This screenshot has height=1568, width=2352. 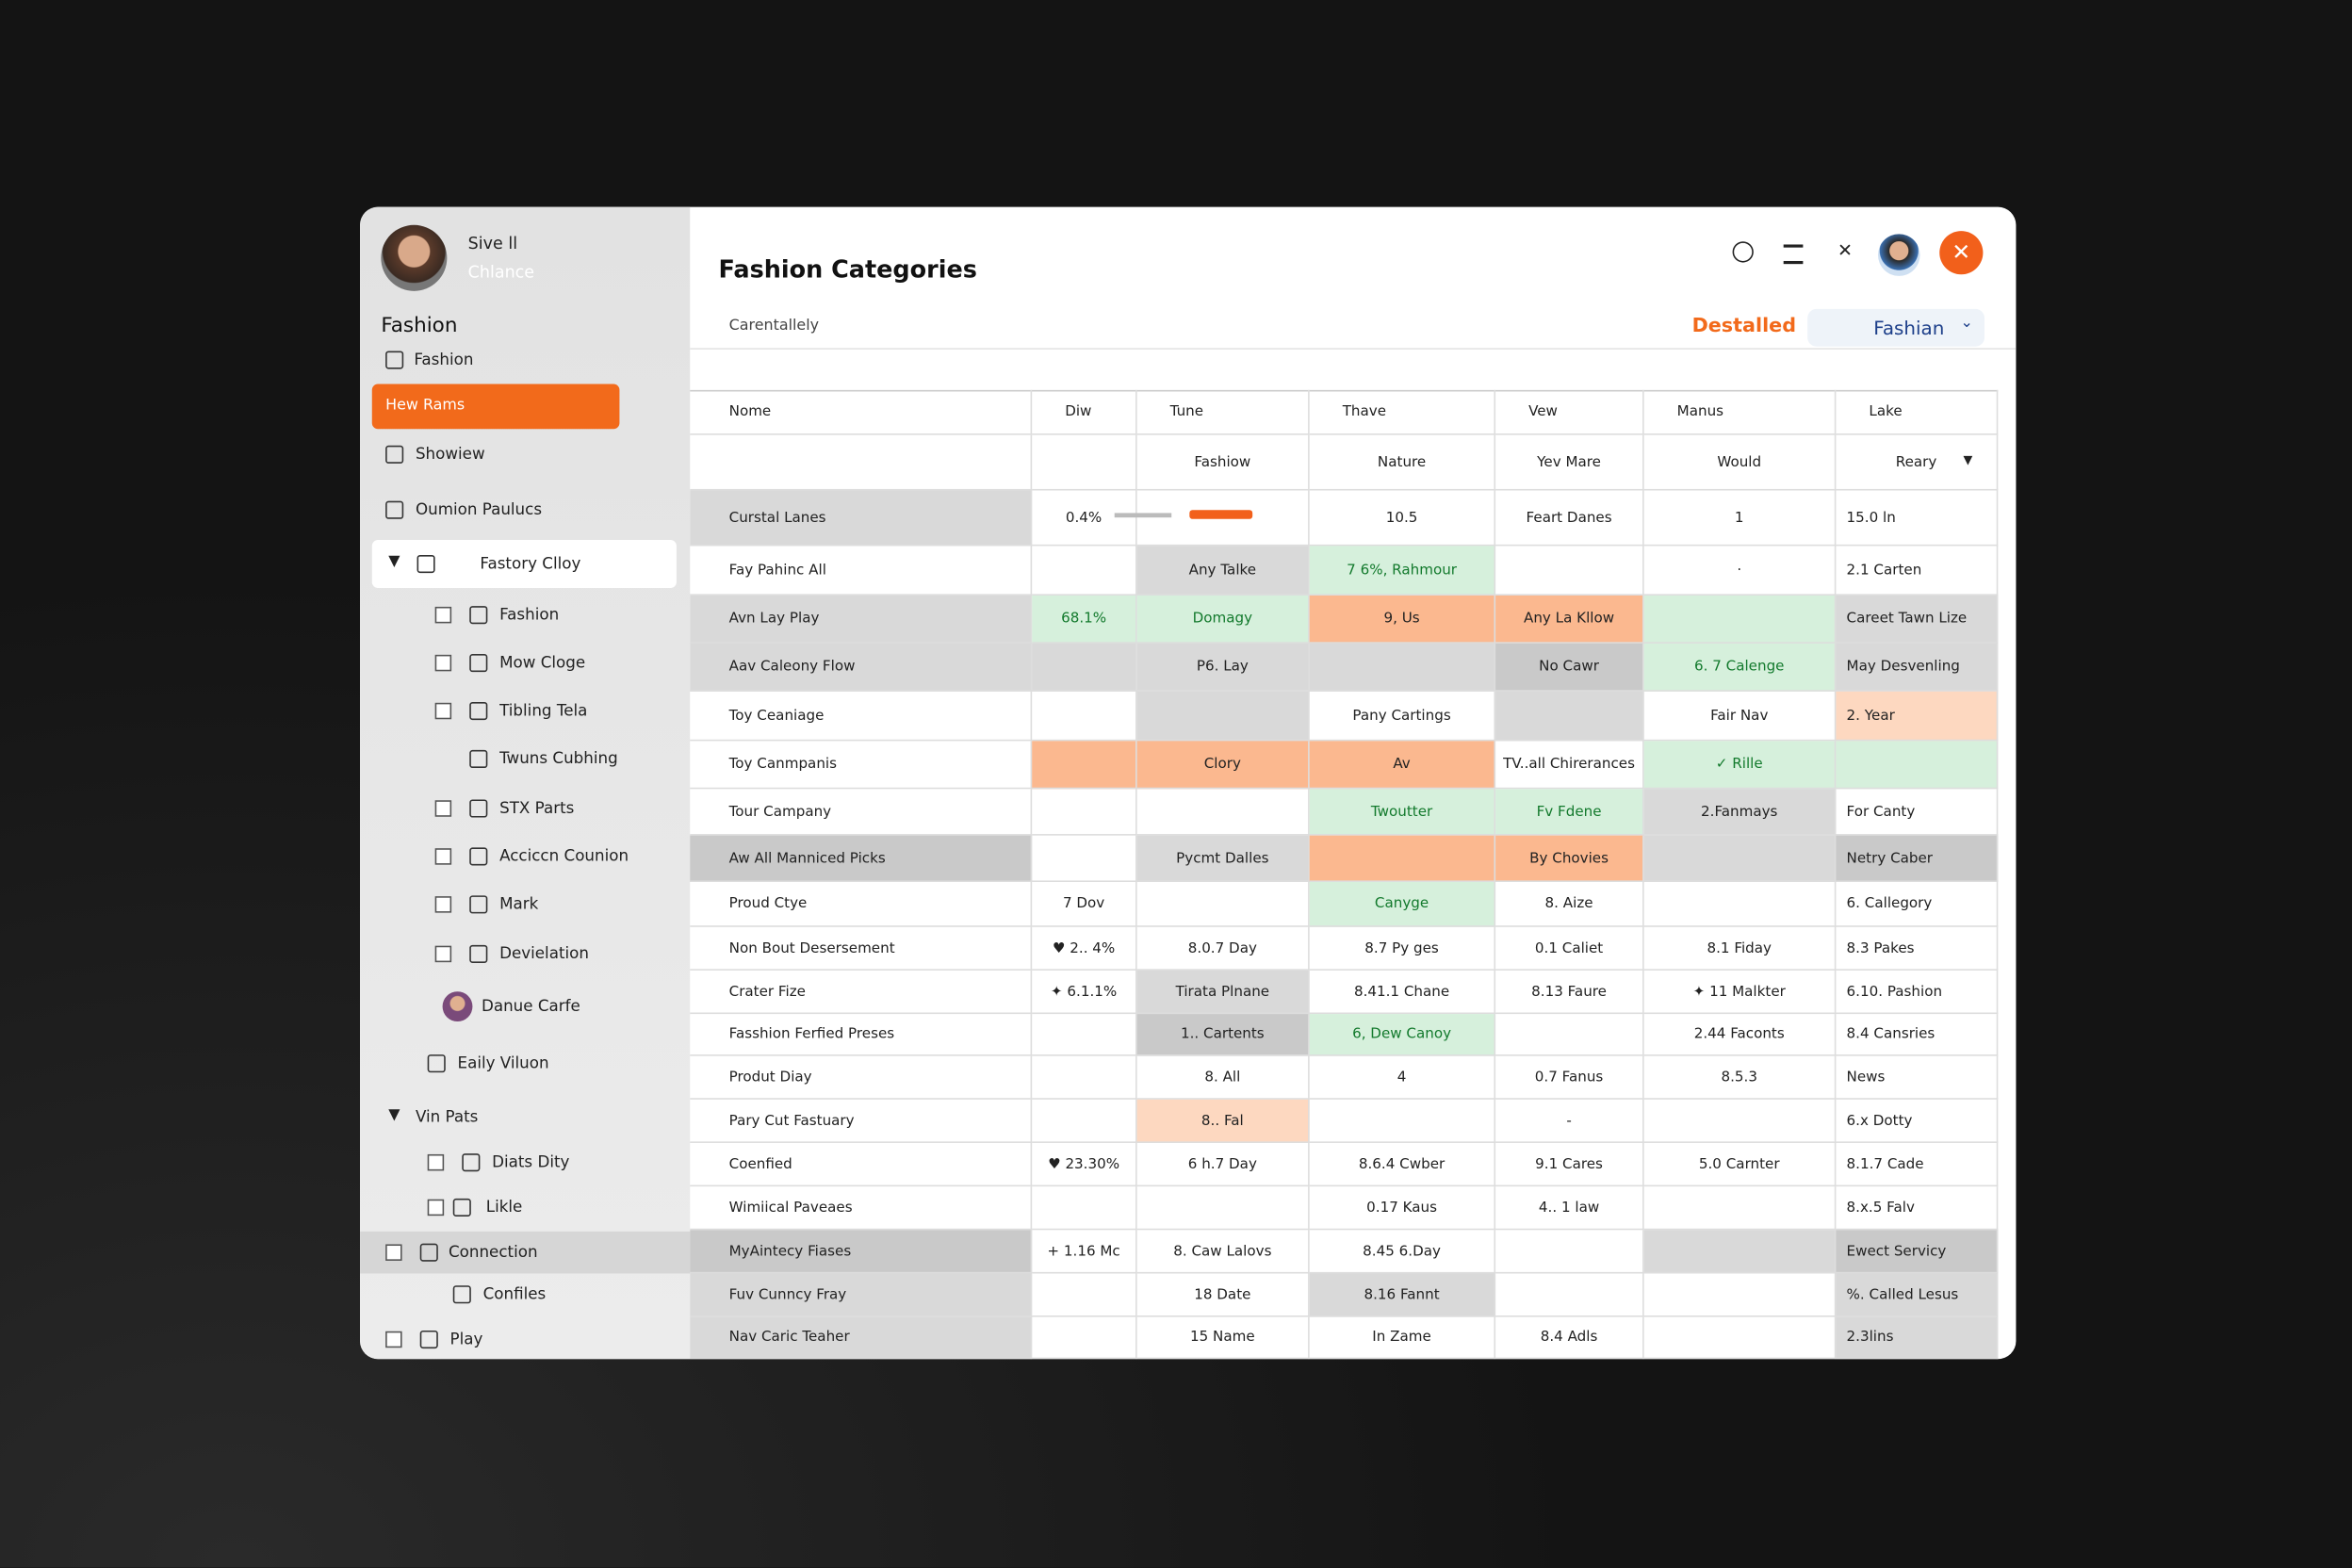 What do you see at coordinates (1846, 250) in the screenshot?
I see `expand-icon: ✕` at bounding box center [1846, 250].